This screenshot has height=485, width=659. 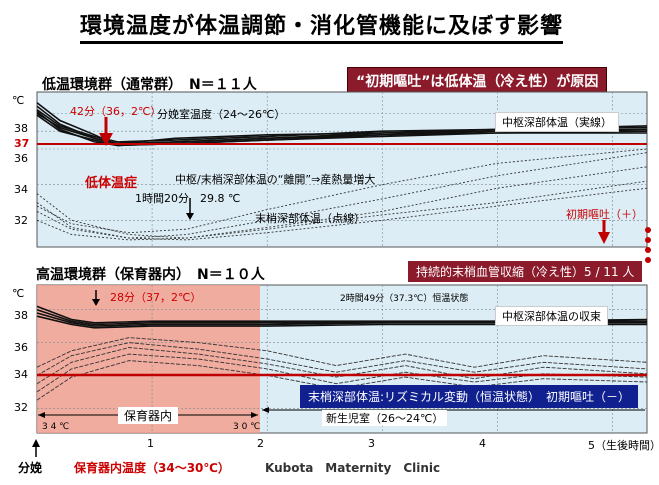 I want to click on dissociation-label: 中枢/末梢深部体温の“離開”⇒産熱量増大, so click(x=275, y=179).